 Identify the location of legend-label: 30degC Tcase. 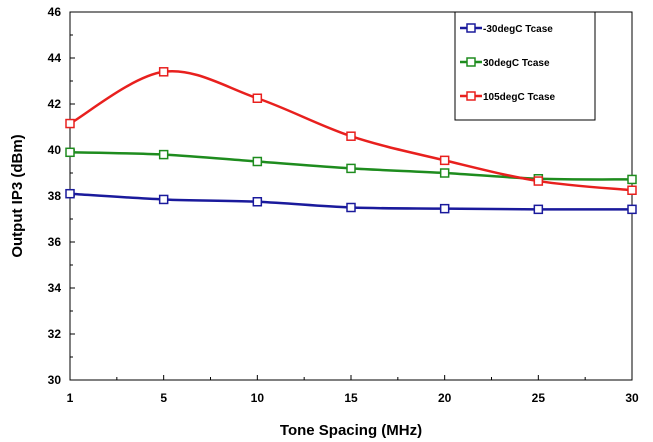
(516, 63).